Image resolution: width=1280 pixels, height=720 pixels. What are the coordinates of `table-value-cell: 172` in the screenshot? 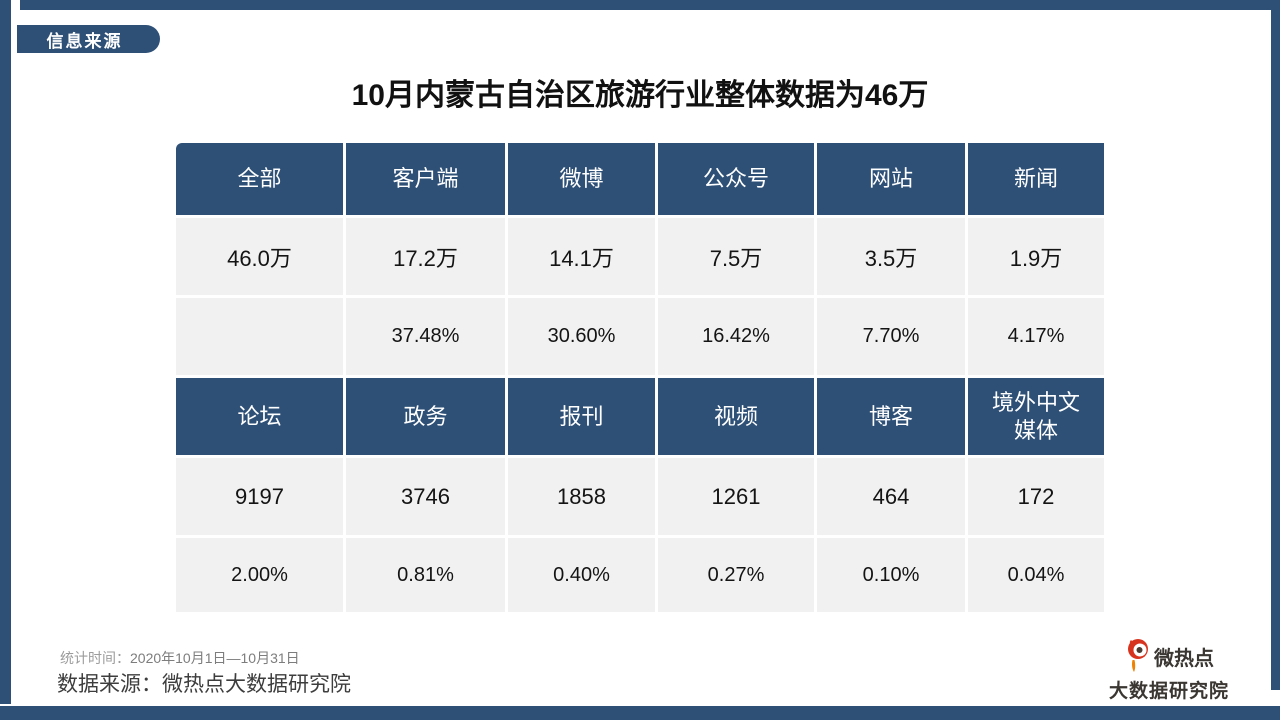 It's located at (1036, 496).